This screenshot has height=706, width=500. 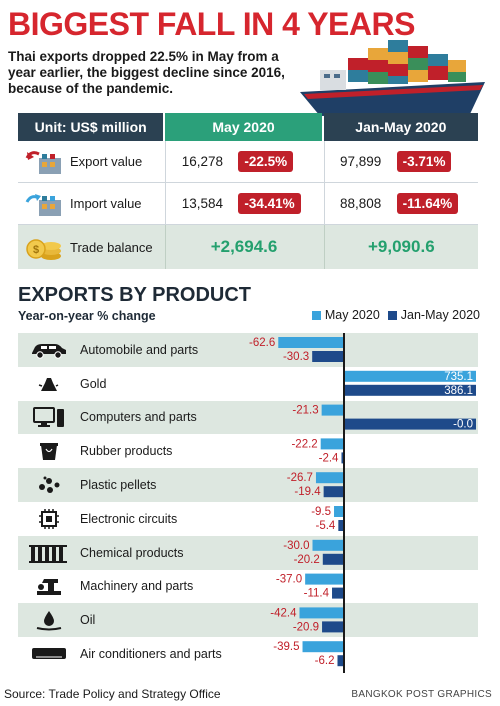 I want to click on bar-value-label: -20.2, so click(x=307, y=560).